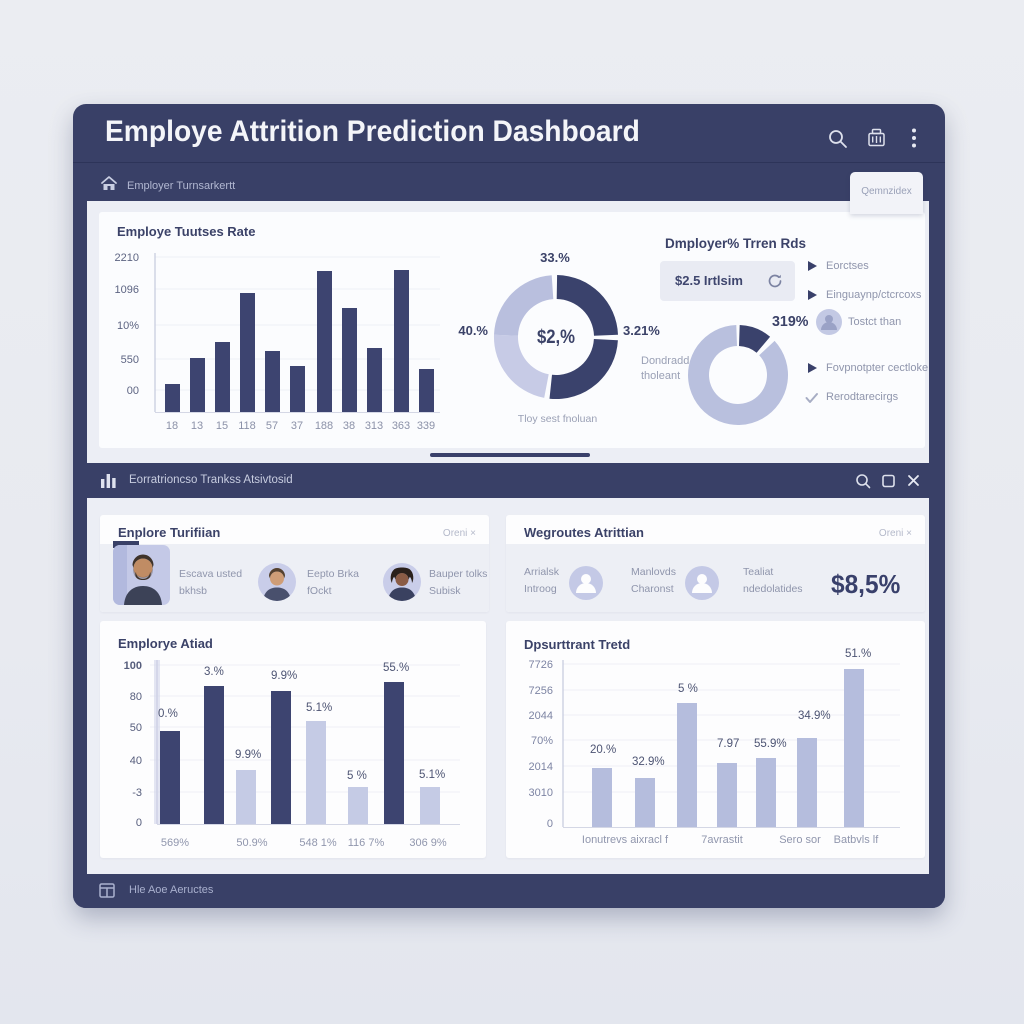 This screenshot has width=1024, height=1024. What do you see at coordinates (137, 793) in the screenshot?
I see `svg-text: -3` at bounding box center [137, 793].